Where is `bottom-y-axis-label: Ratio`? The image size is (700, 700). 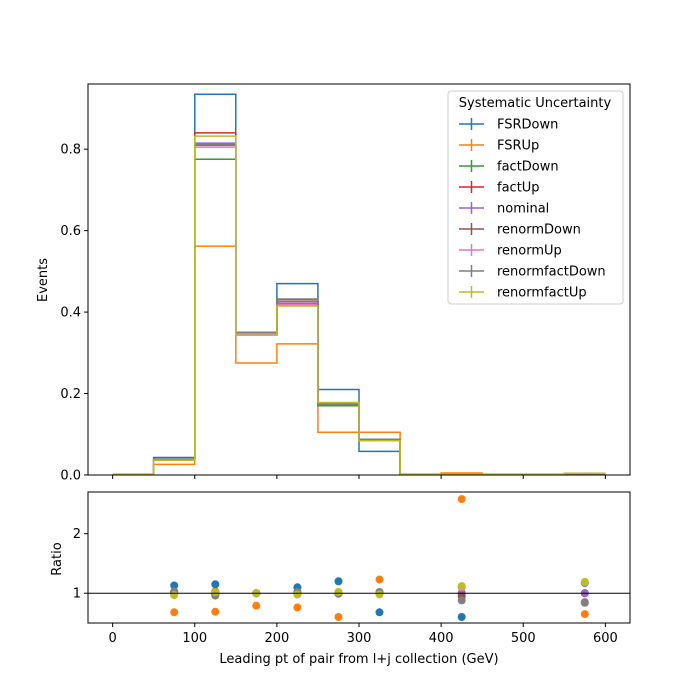 bottom-y-axis-label: Ratio is located at coordinates (57, 558).